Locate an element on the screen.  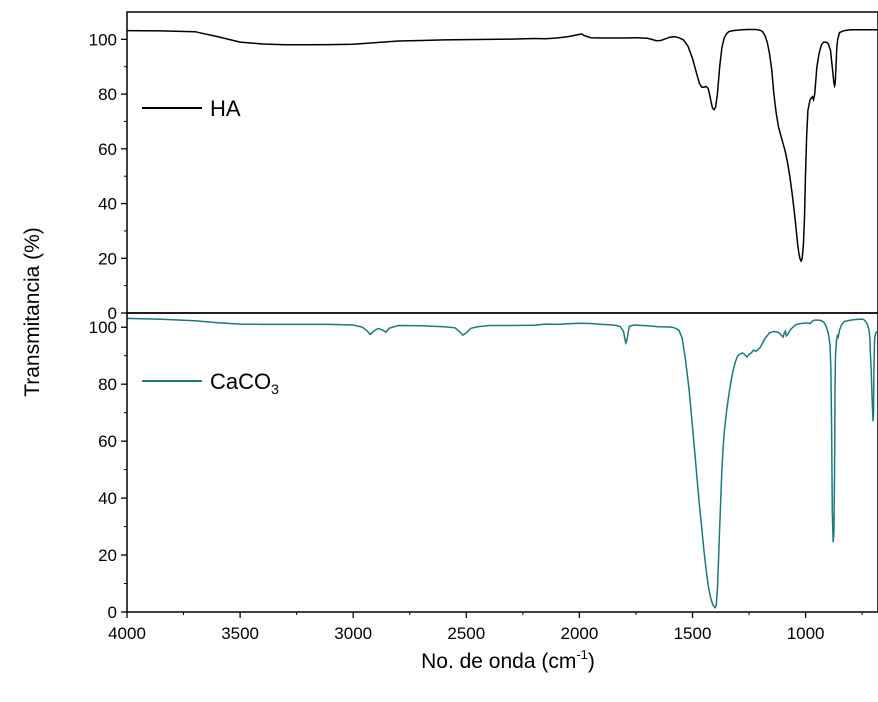
x-tick-label: 4000 is located at coordinates (127, 633).